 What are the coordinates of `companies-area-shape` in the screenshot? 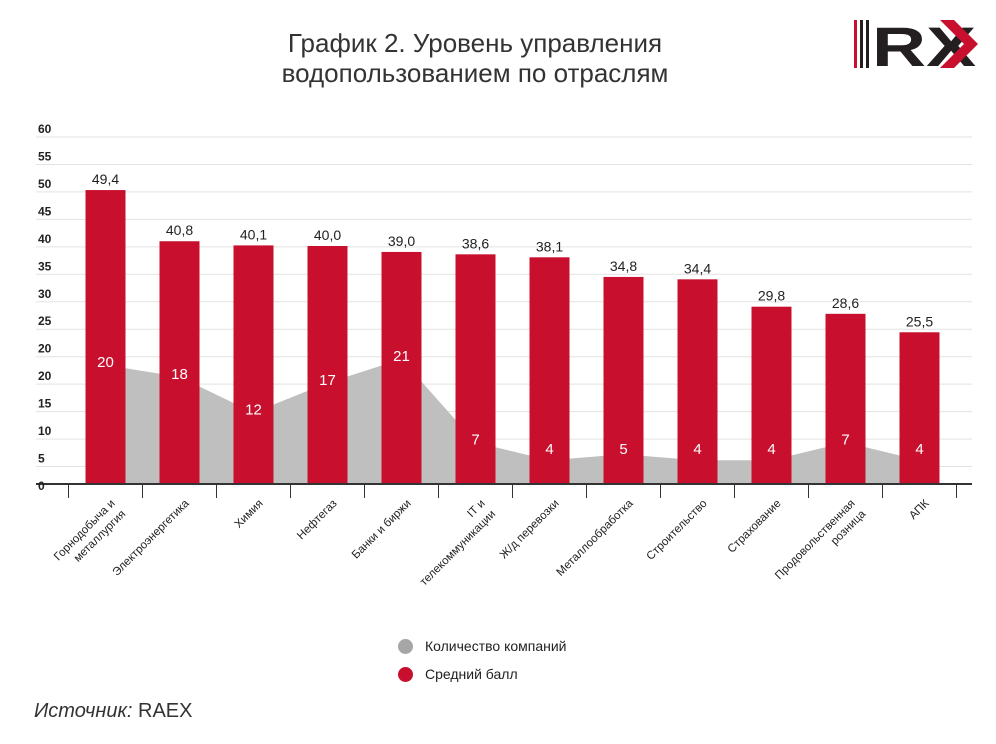 It's located at (512, 421).